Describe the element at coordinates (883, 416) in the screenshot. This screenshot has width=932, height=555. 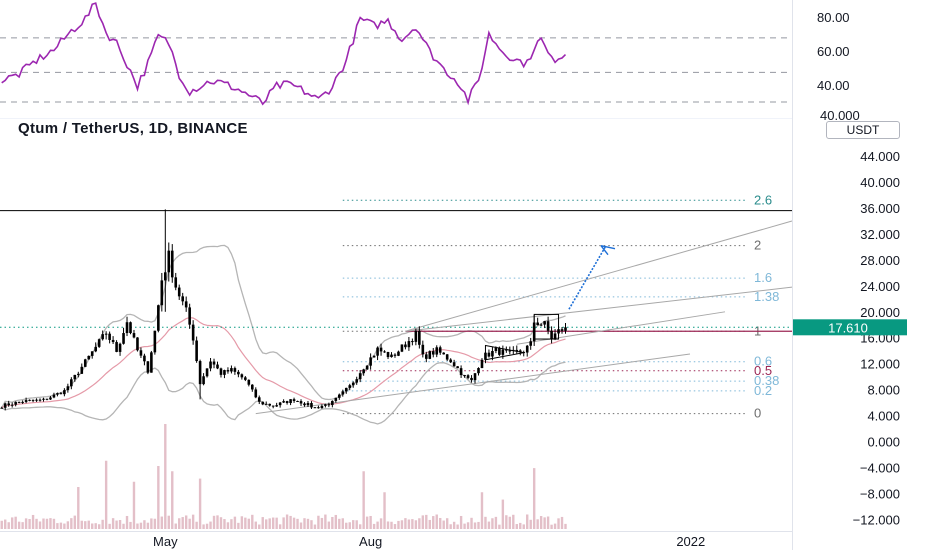
I see `price-axis-label: 4.000` at that location.